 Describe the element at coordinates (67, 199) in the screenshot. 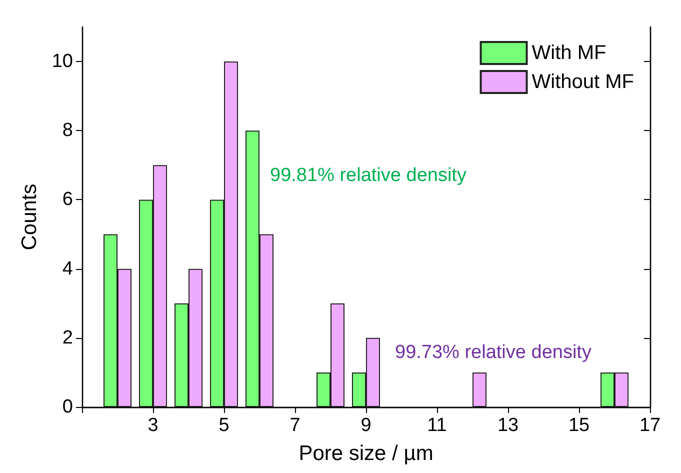

I see `y-tick-label: 6` at that location.